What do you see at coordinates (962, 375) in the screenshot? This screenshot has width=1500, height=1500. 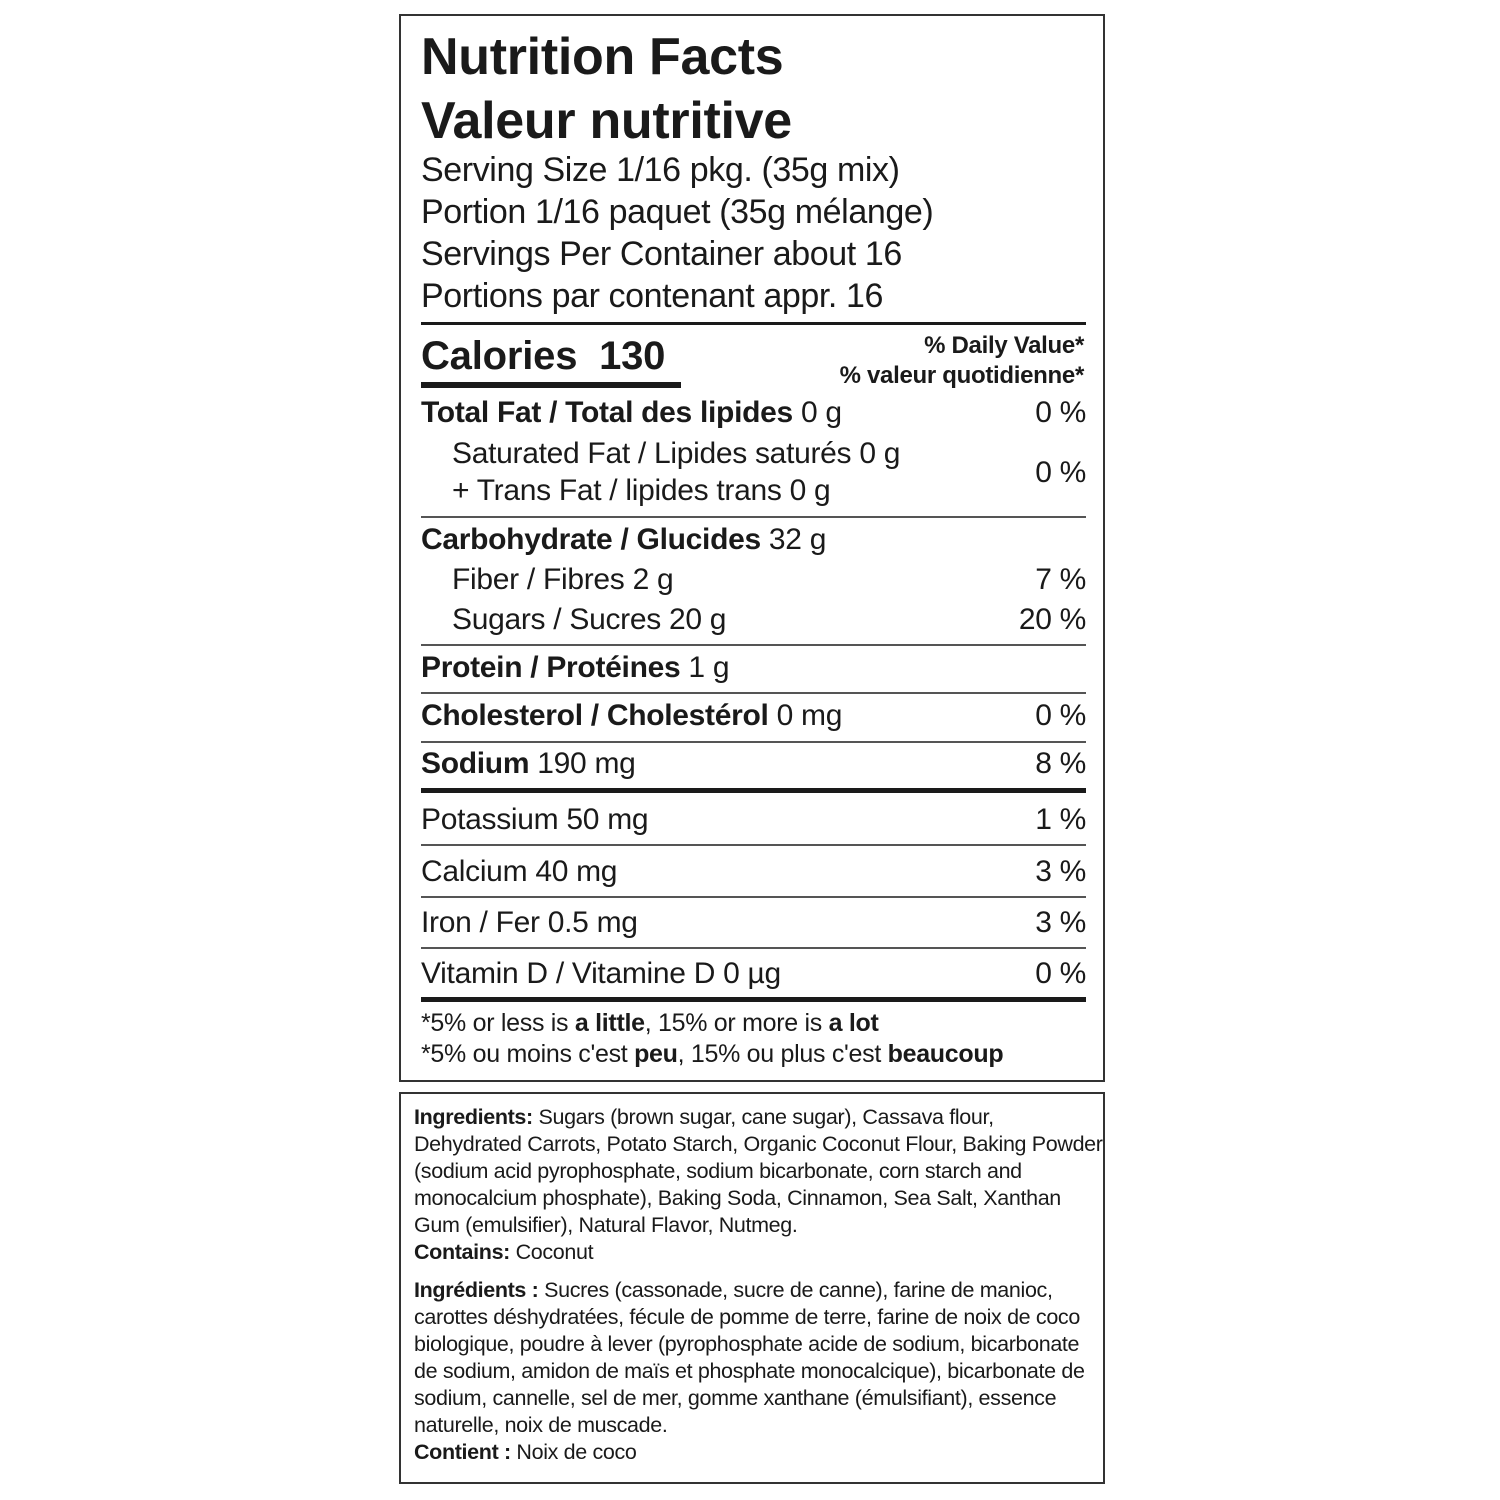 I see `daily-value-fr: % valeur quotidienne*` at bounding box center [962, 375].